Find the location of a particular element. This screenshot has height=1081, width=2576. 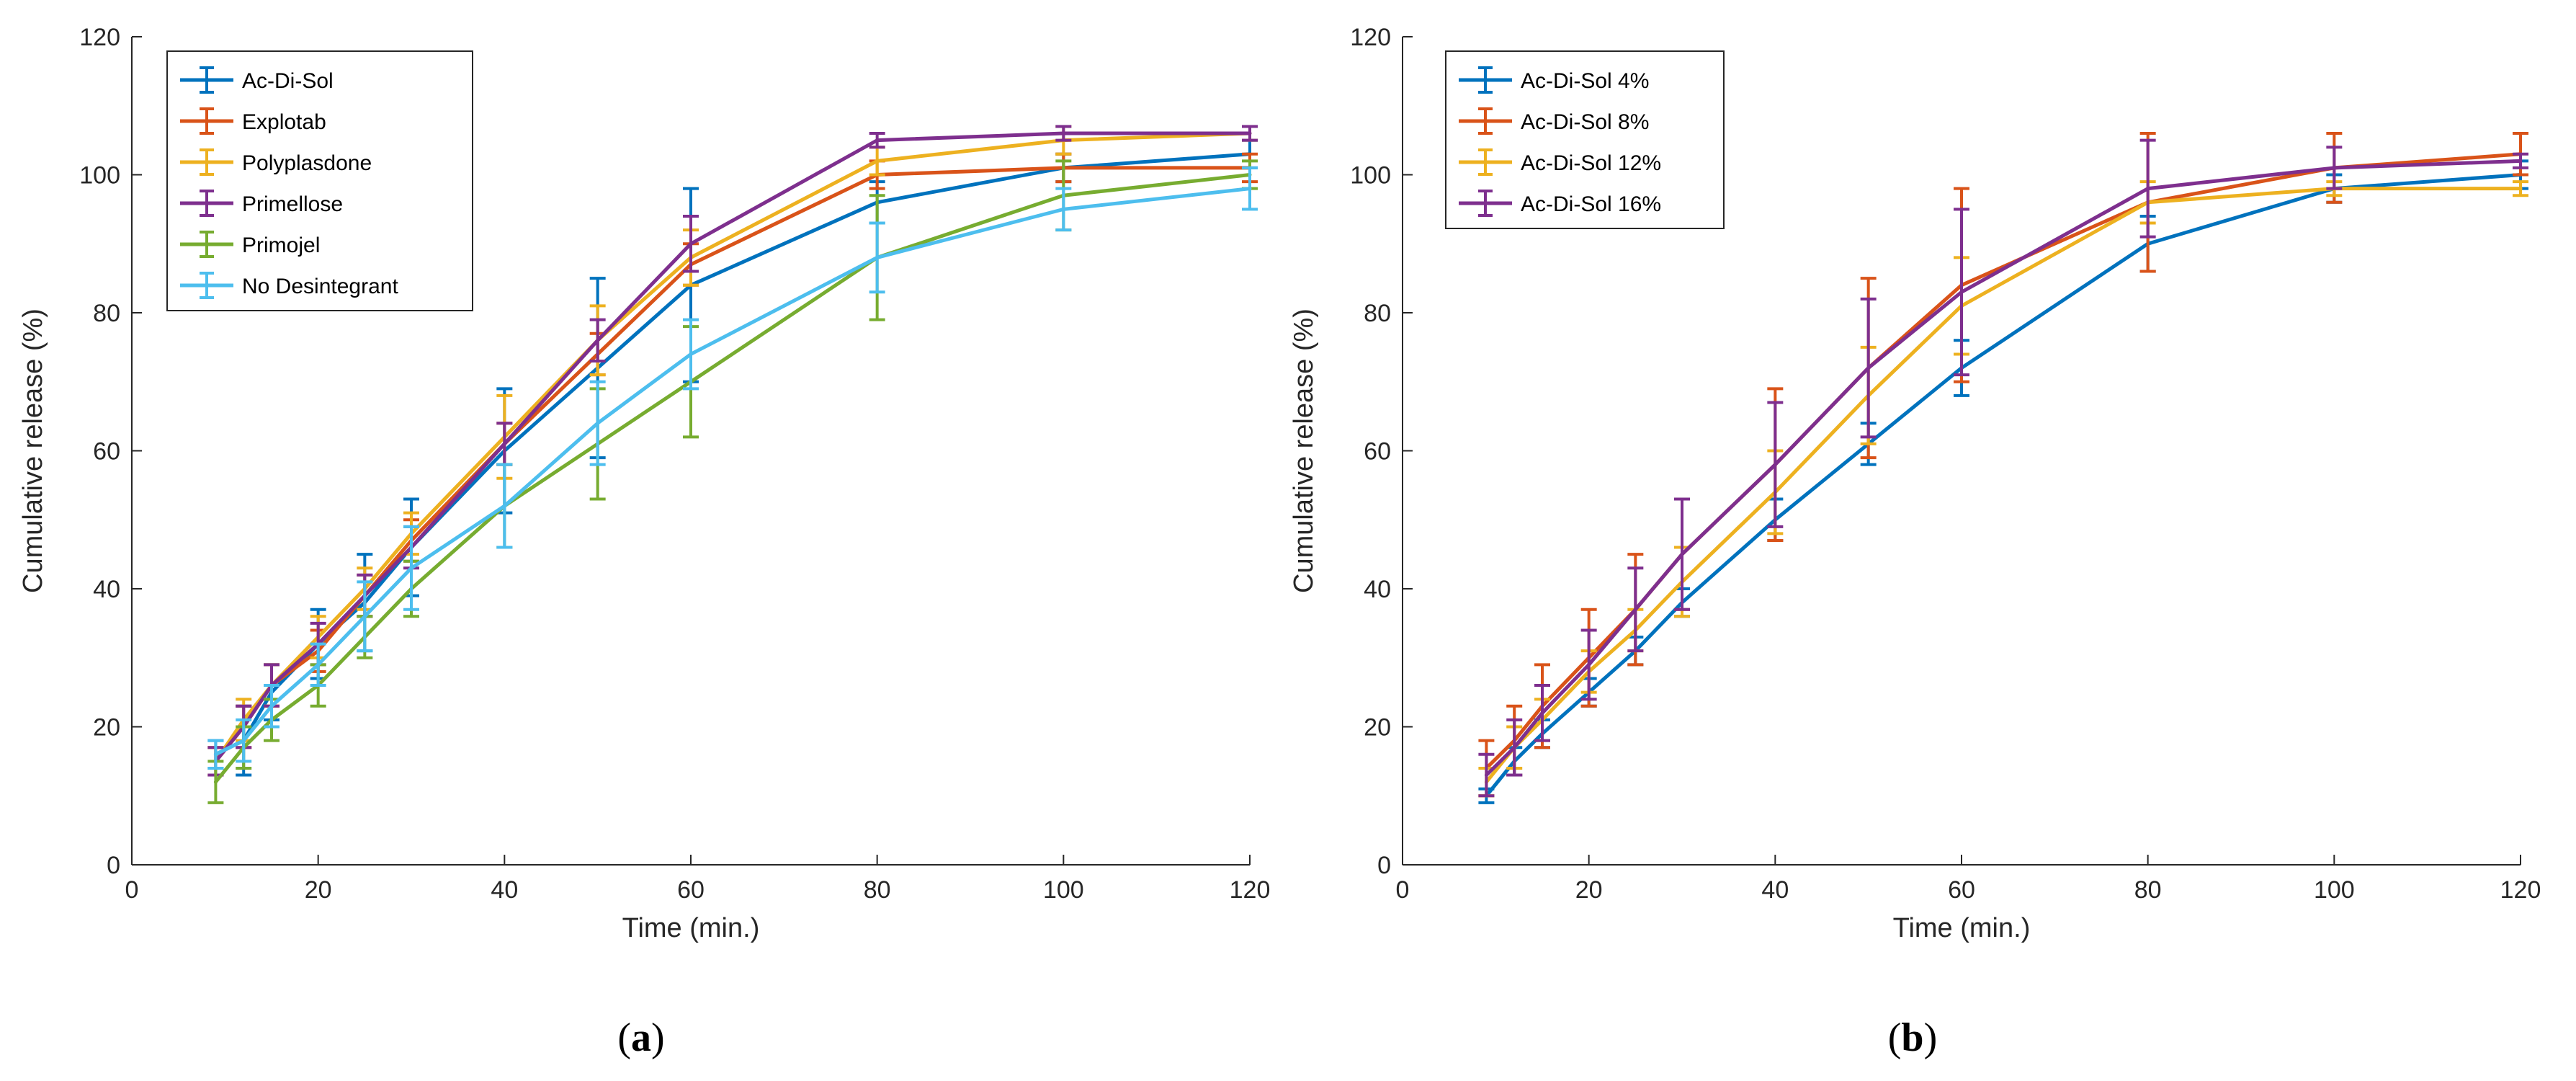

legend-label: Ac-Di-Sol 16% is located at coordinates (1591, 204).